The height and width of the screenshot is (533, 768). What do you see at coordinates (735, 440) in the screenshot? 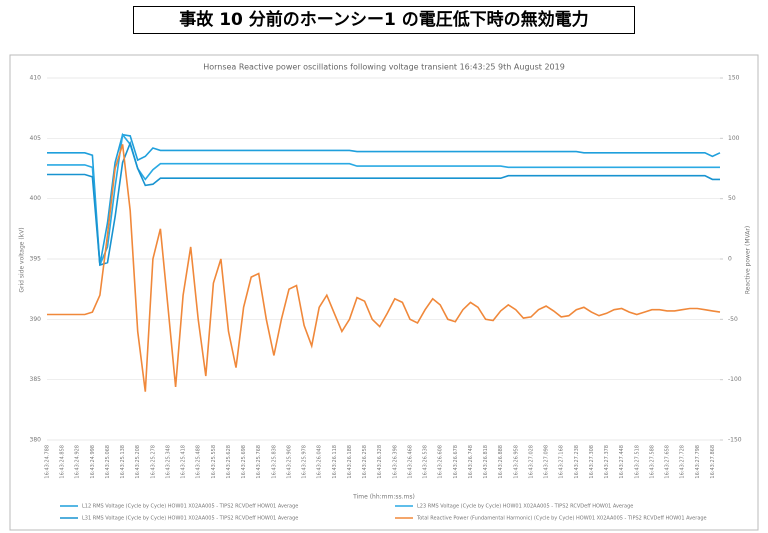
I see `y2-tick-label: -150` at bounding box center [735, 440].